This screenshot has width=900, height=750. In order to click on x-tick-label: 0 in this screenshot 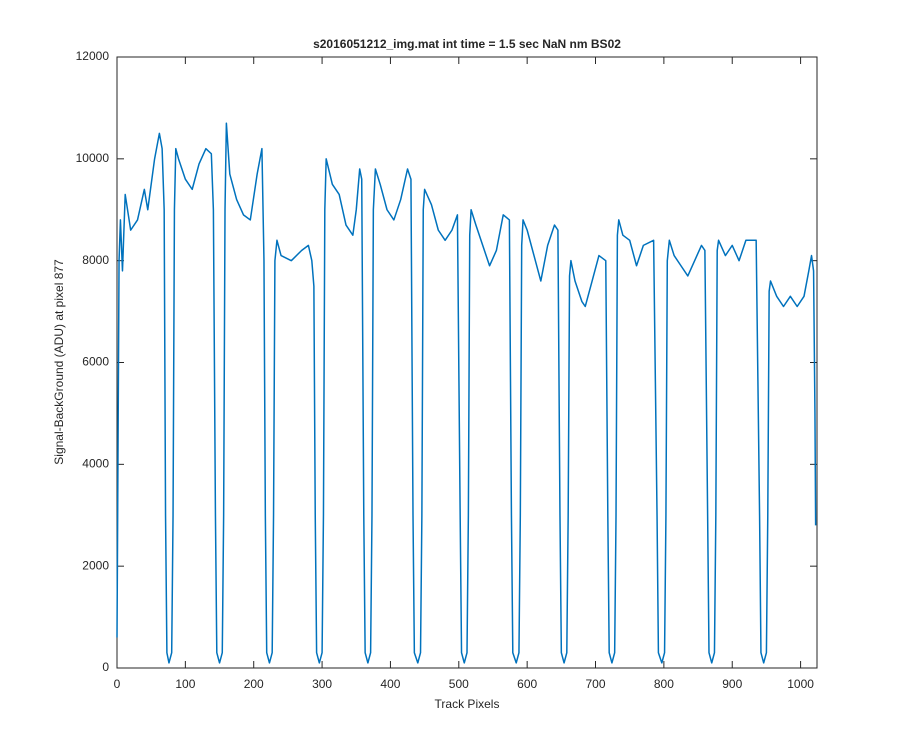, I will do `click(117, 684)`.